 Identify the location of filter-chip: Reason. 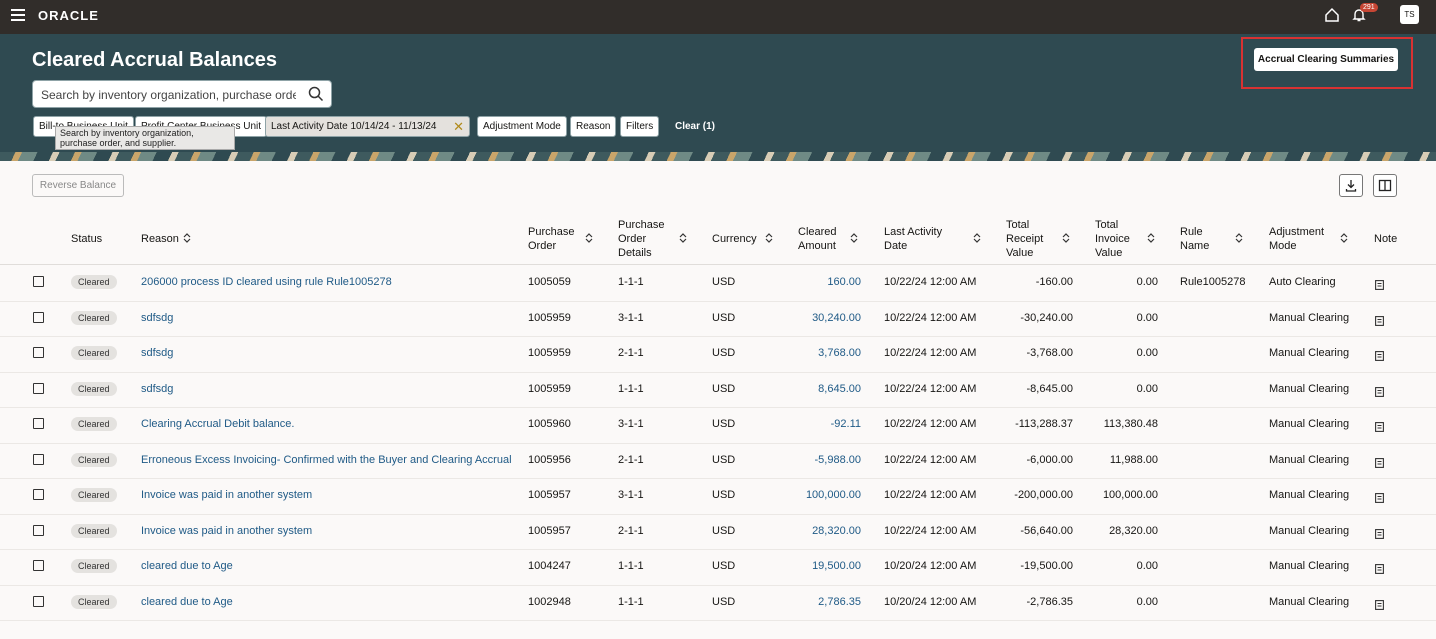
(593, 126).